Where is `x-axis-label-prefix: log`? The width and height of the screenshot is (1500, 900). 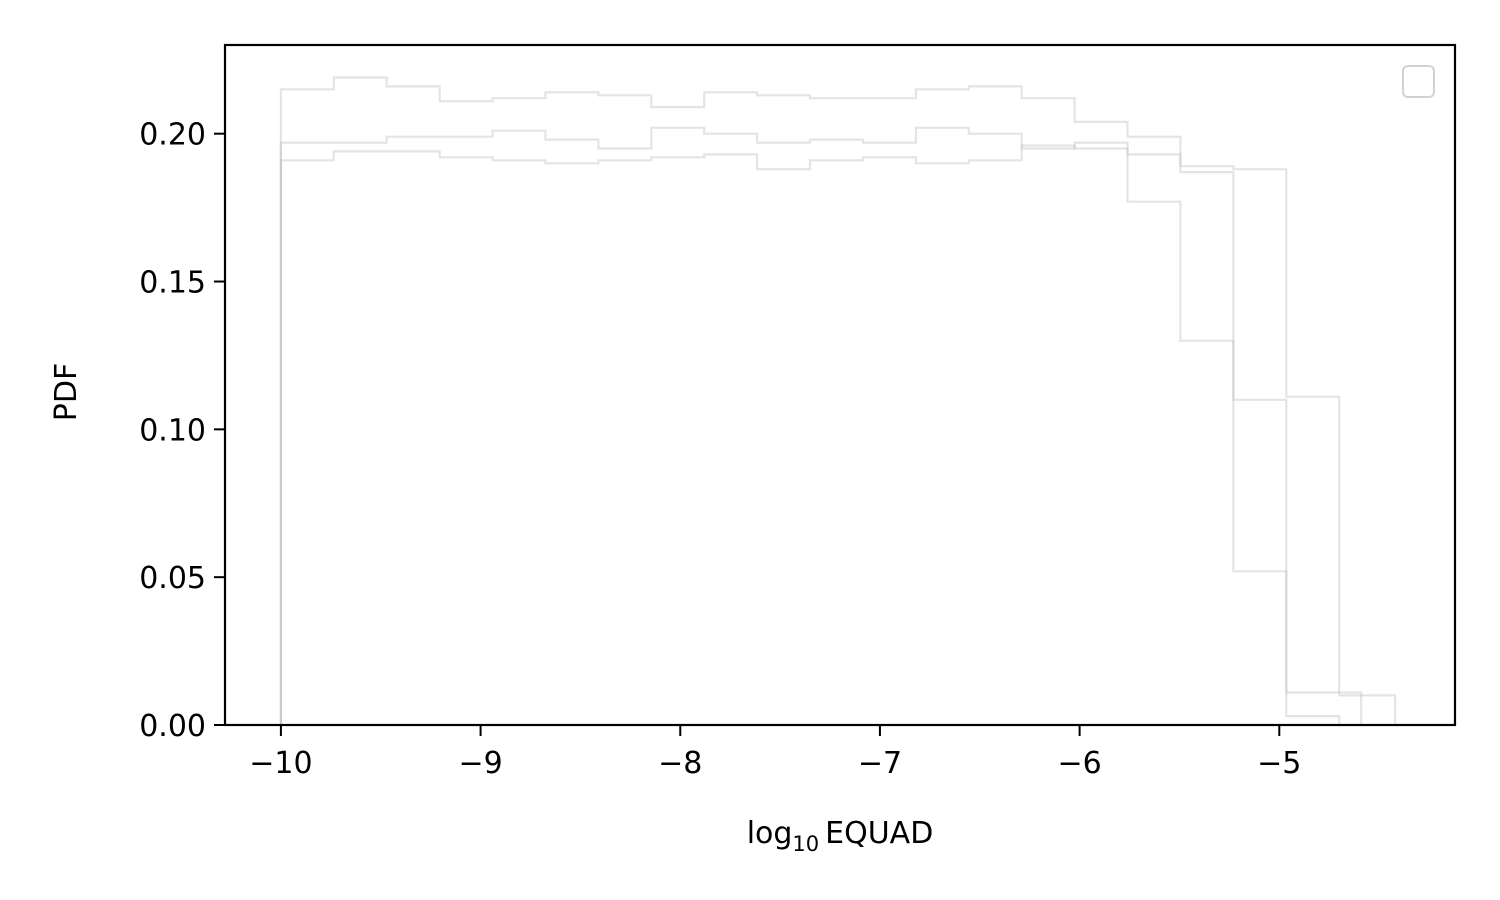
x-axis-label-prefix: log is located at coordinates (770, 833).